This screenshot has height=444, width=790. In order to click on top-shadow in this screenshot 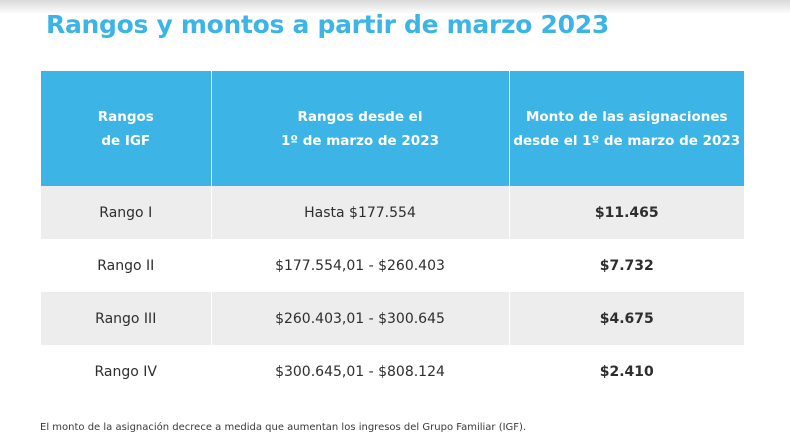, I will do `click(395, 7)`.